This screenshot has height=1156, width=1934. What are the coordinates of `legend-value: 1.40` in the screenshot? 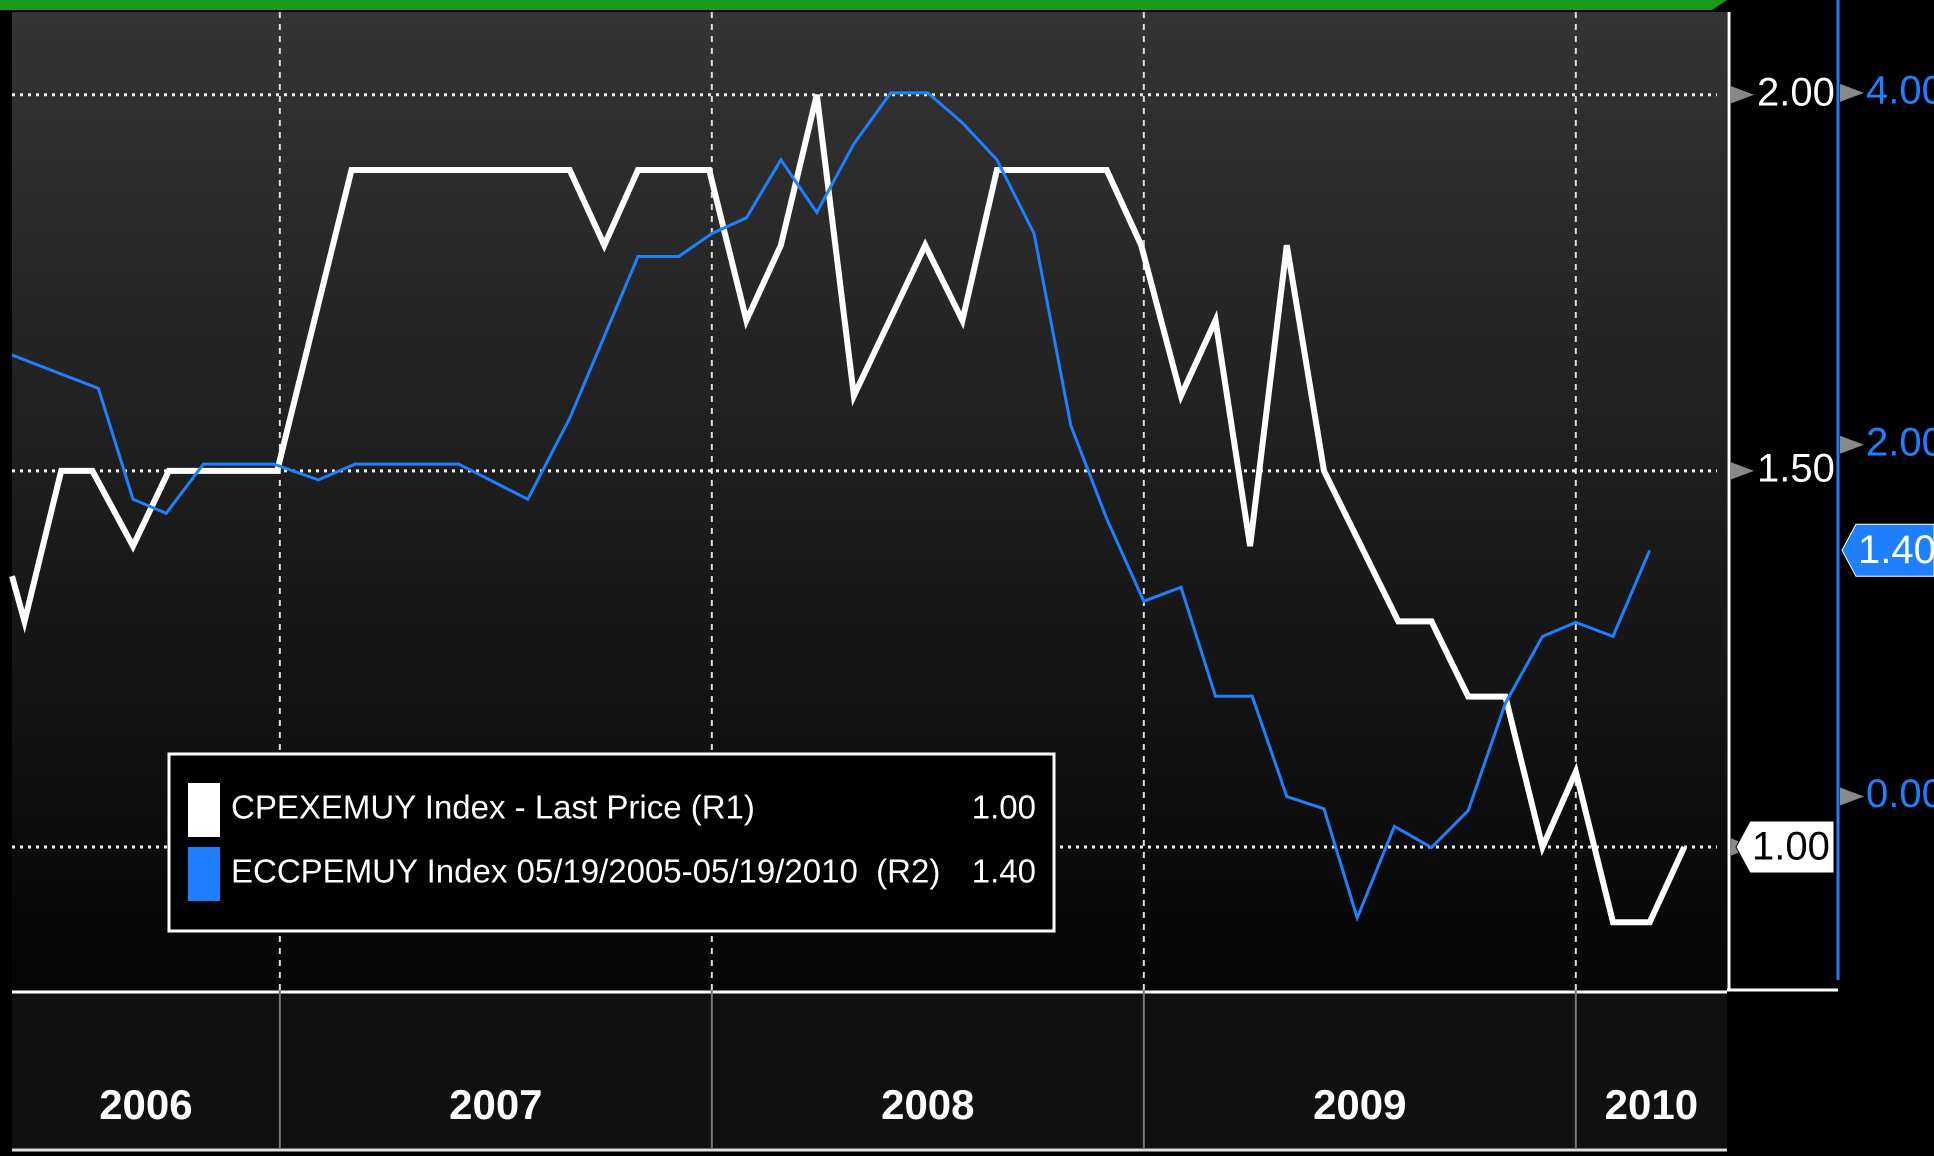 It's located at (1004, 871).